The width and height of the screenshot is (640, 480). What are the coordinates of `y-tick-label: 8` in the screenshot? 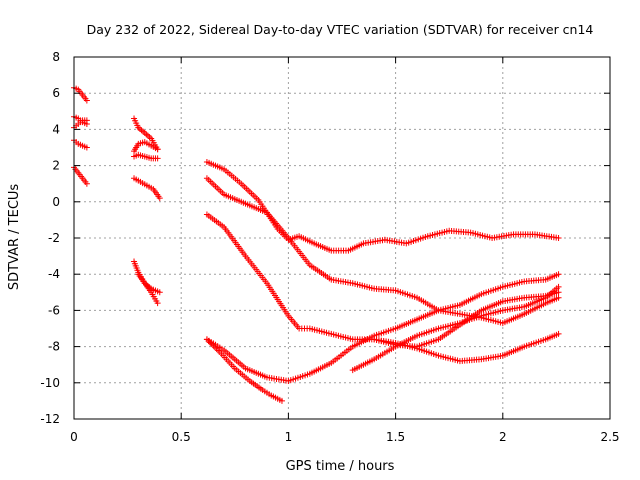 It's located at (56, 57).